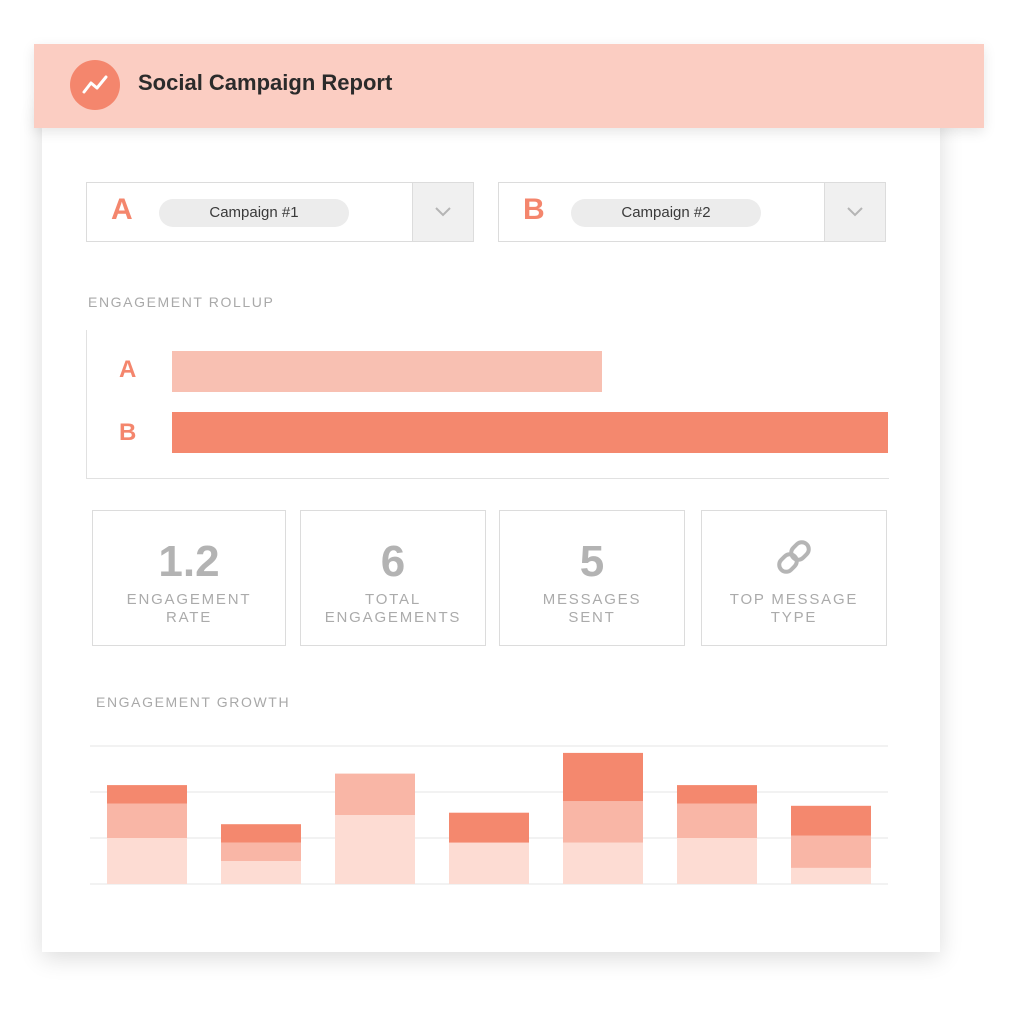 The image size is (1024, 1024). What do you see at coordinates (387, 371) in the screenshot?
I see `rollup-a-bar` at bounding box center [387, 371].